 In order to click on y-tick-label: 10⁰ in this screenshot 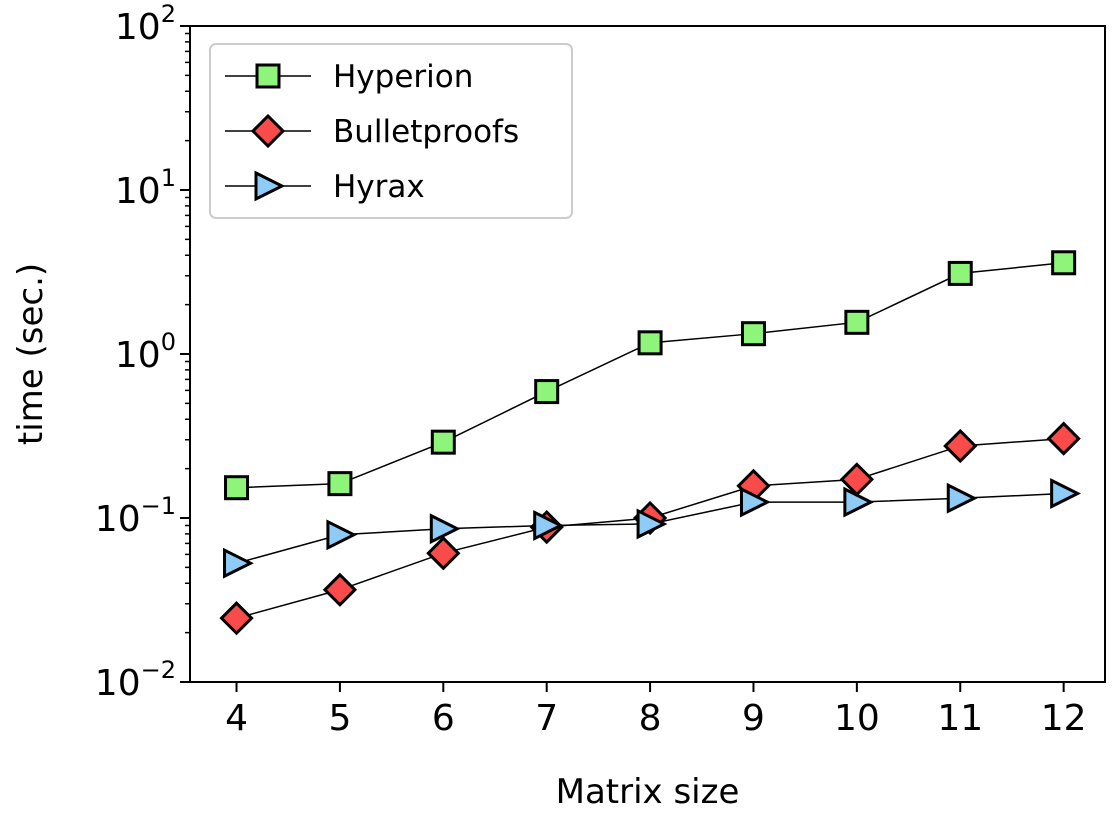, I will do `click(145, 352)`.